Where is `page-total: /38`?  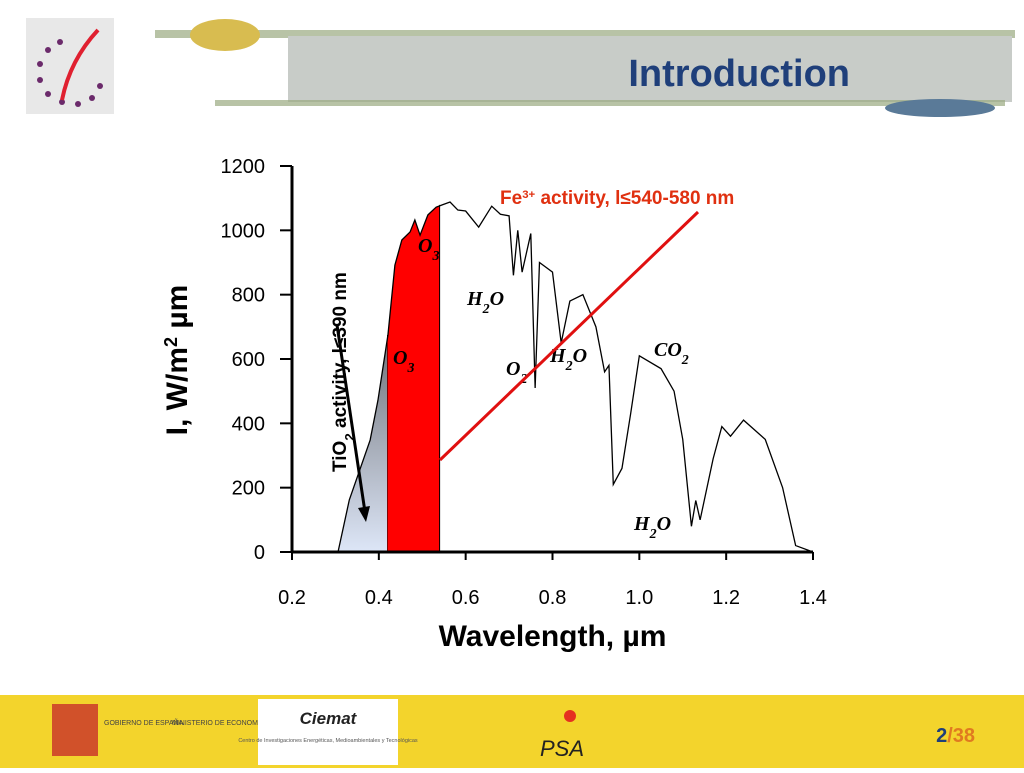
page-total: /38 is located at coordinates (961, 736).